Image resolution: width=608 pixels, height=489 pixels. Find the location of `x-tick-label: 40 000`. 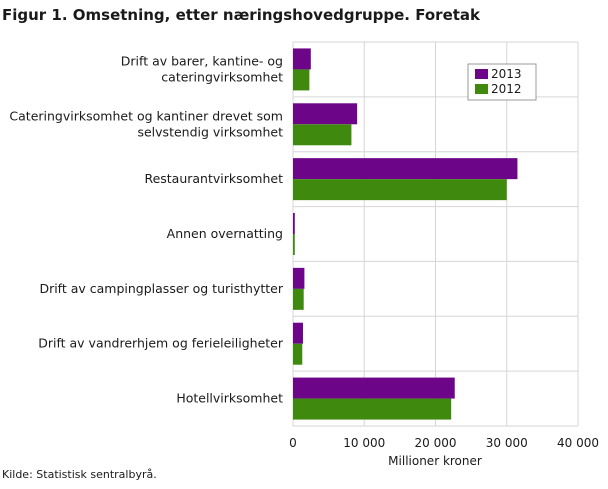

x-tick-label: 40 000 is located at coordinates (578, 443).